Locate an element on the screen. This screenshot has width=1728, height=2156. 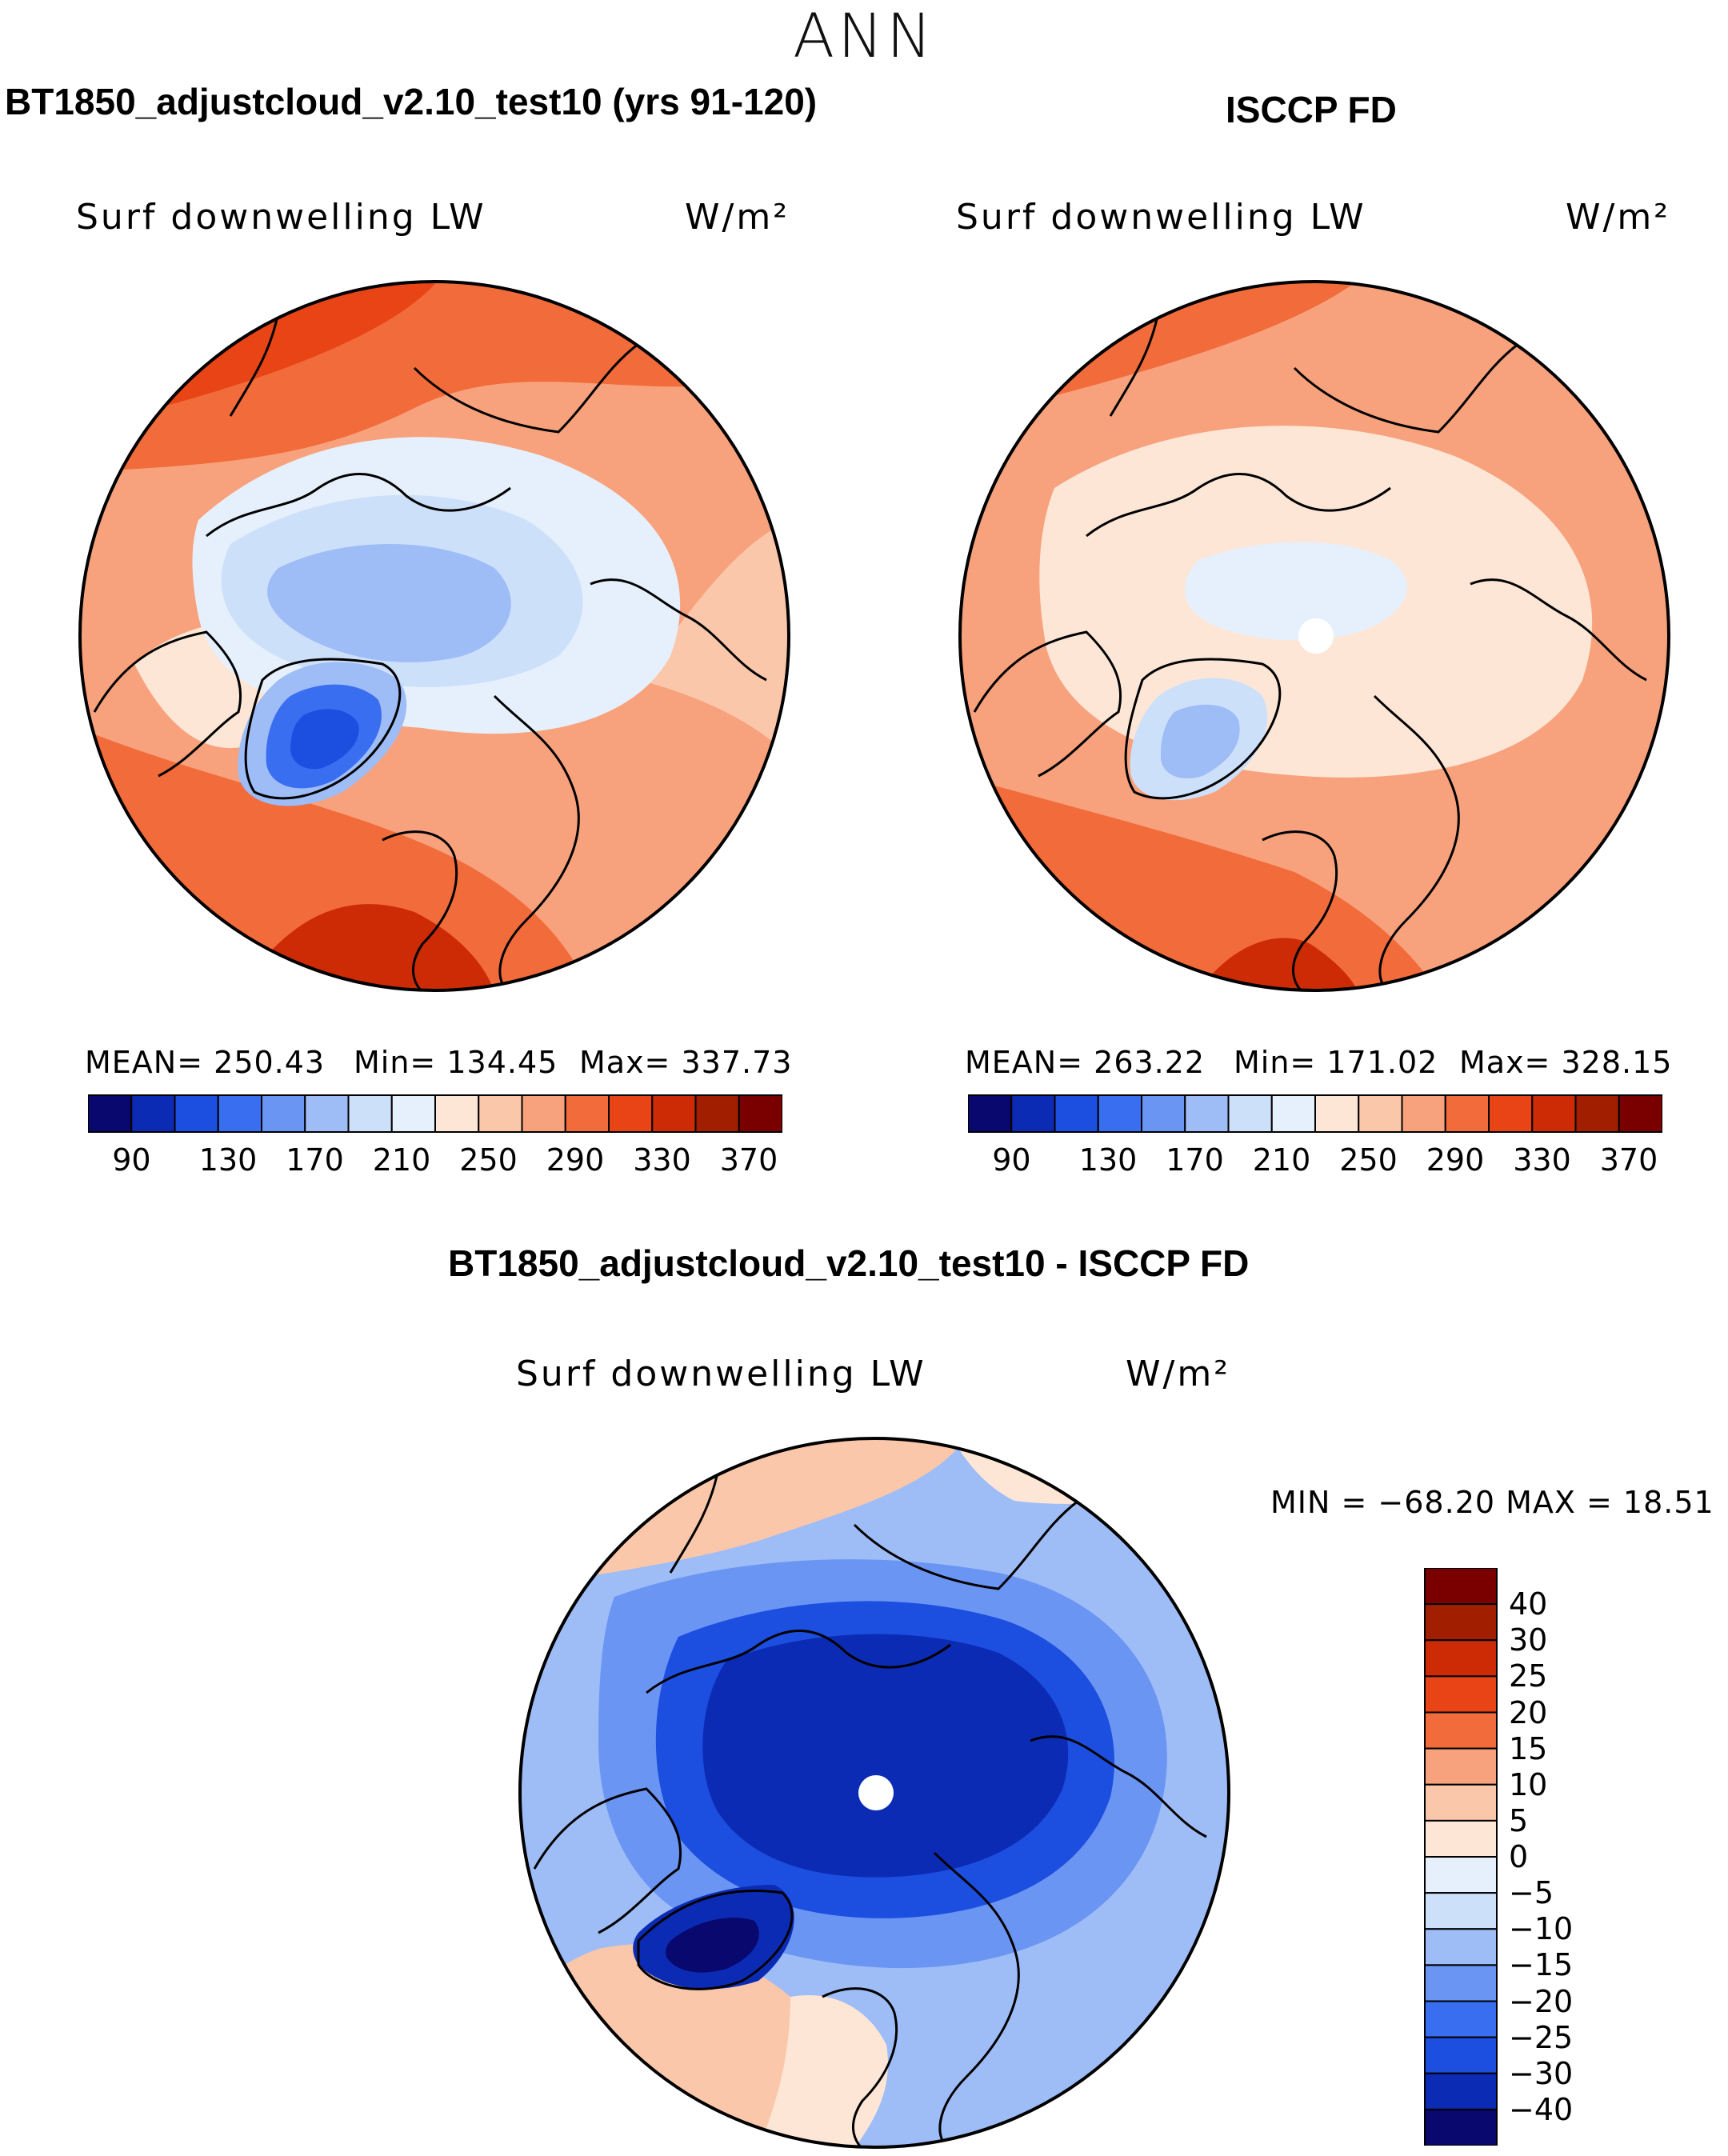
panel2-tick: 90 is located at coordinates (1011, 1160).